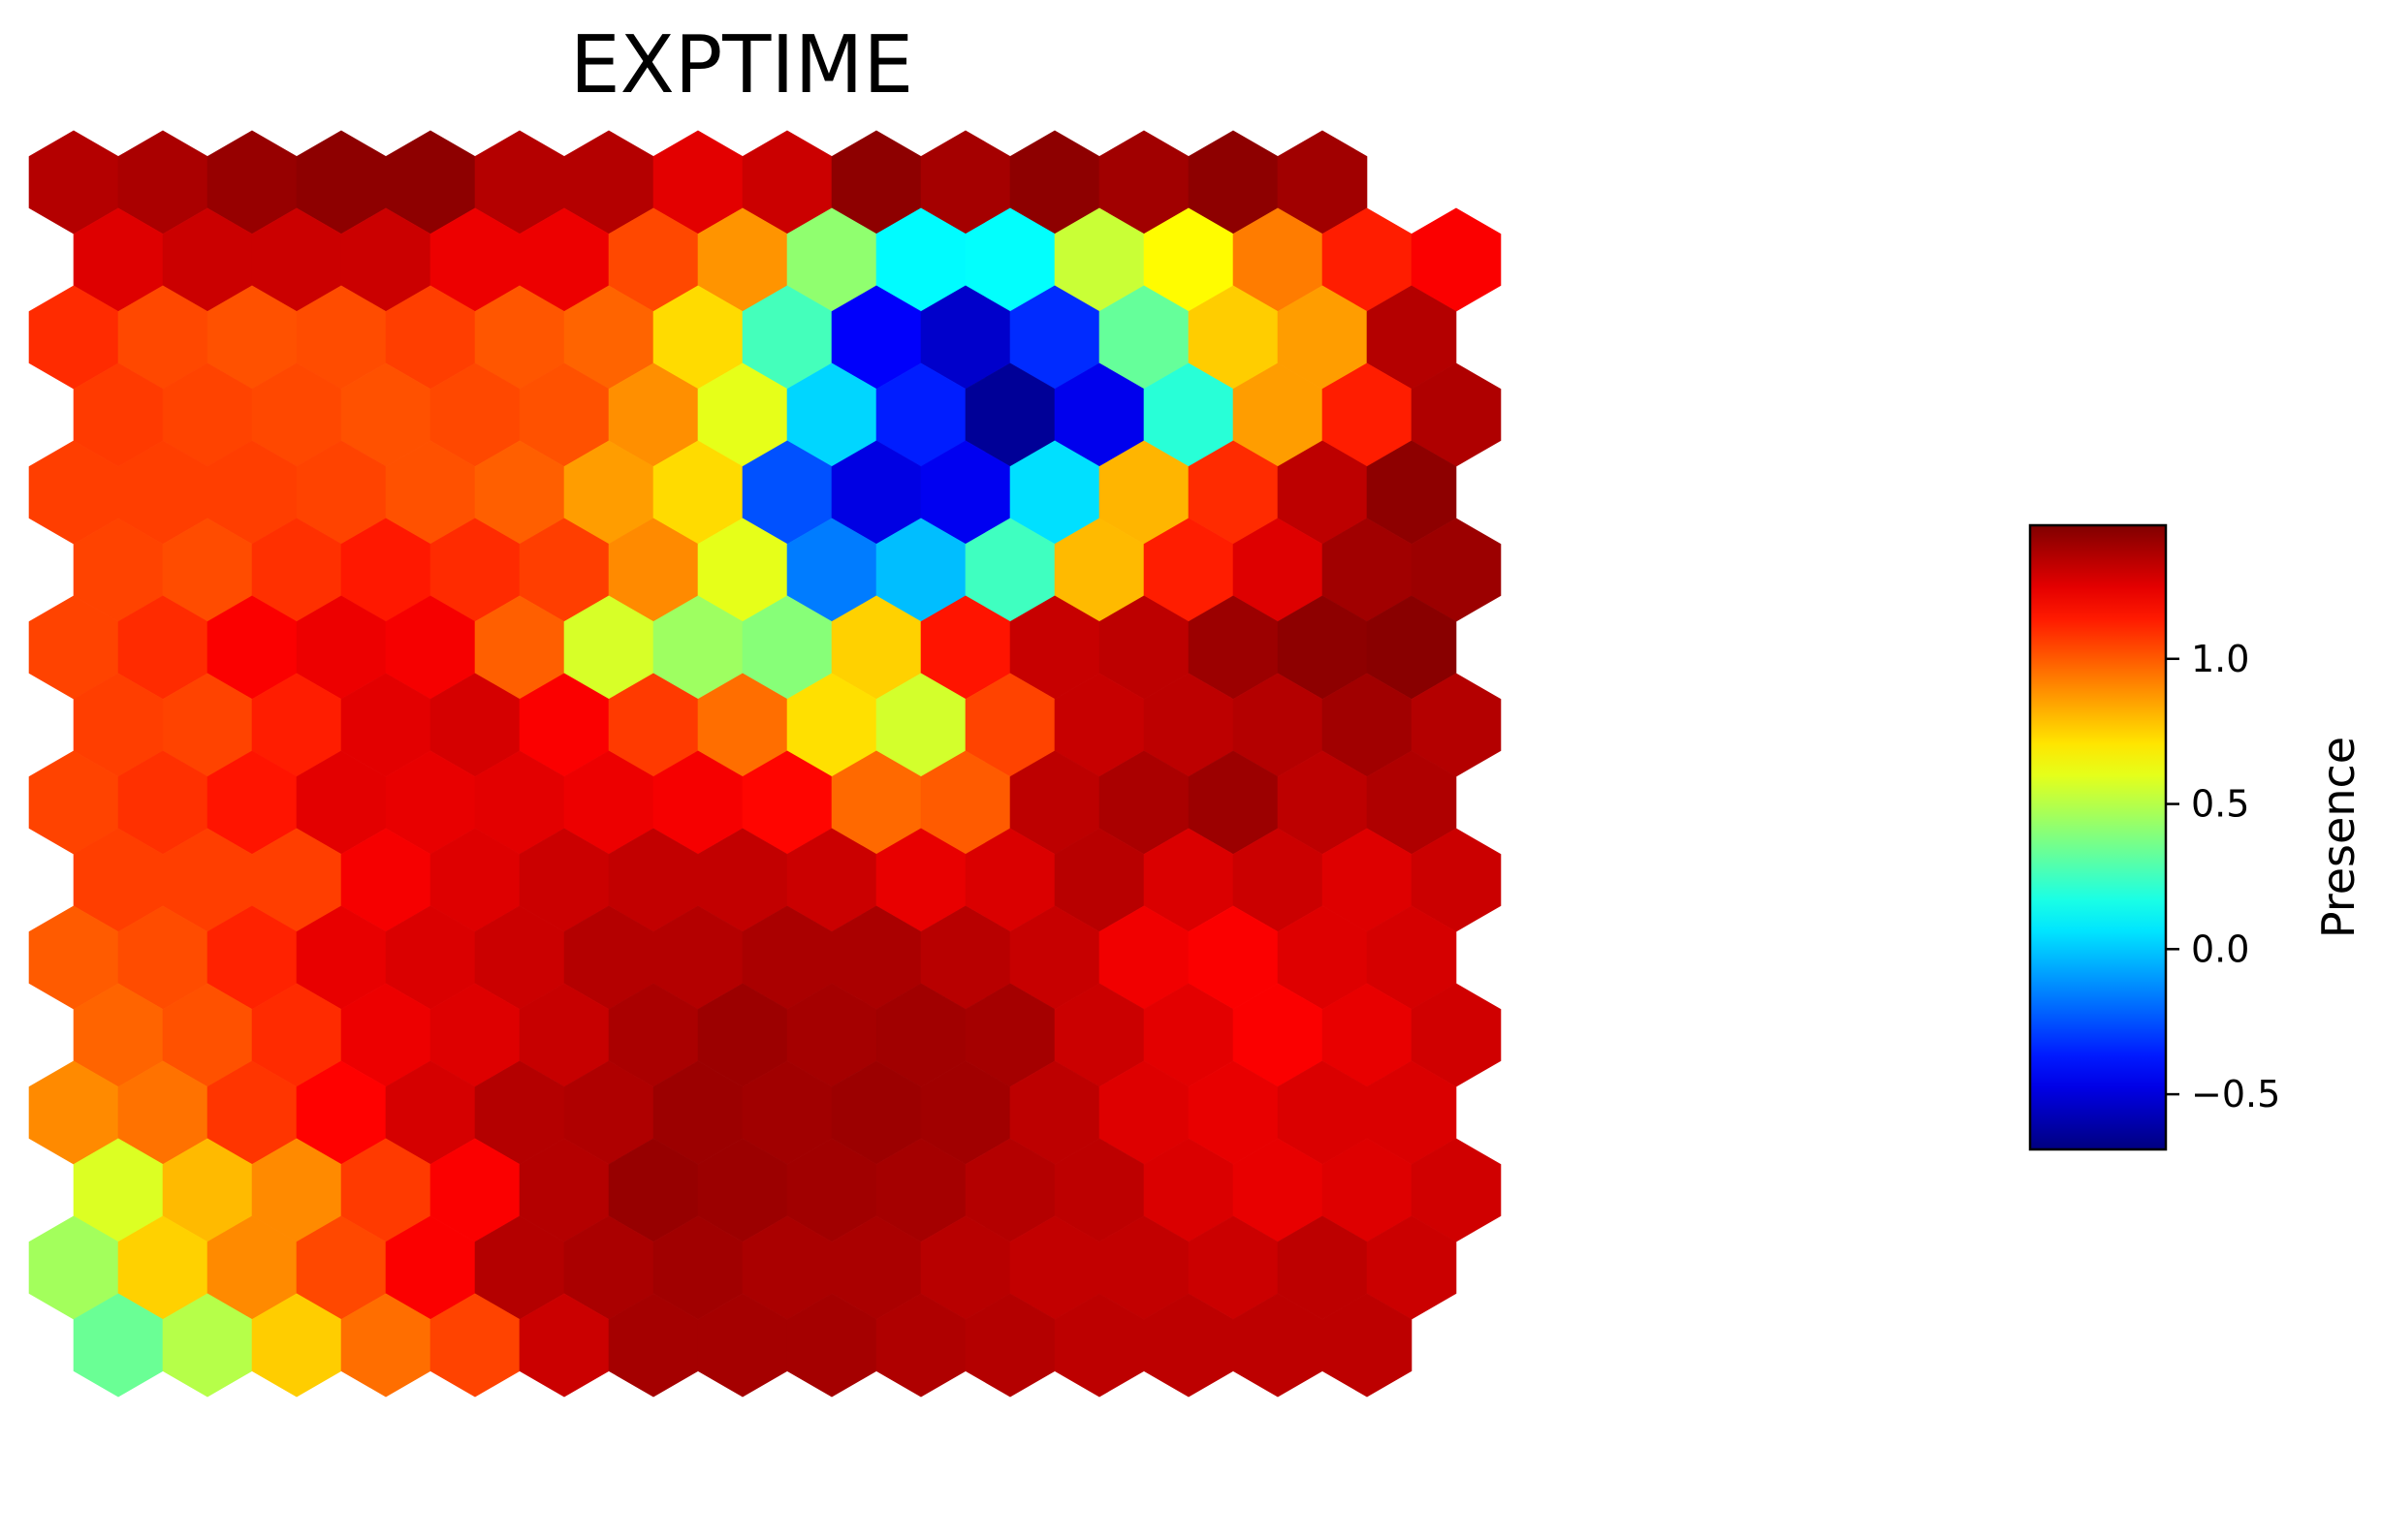  What do you see at coordinates (2220, 659) in the screenshot?
I see `colorbar-tick-label: 1.0` at bounding box center [2220, 659].